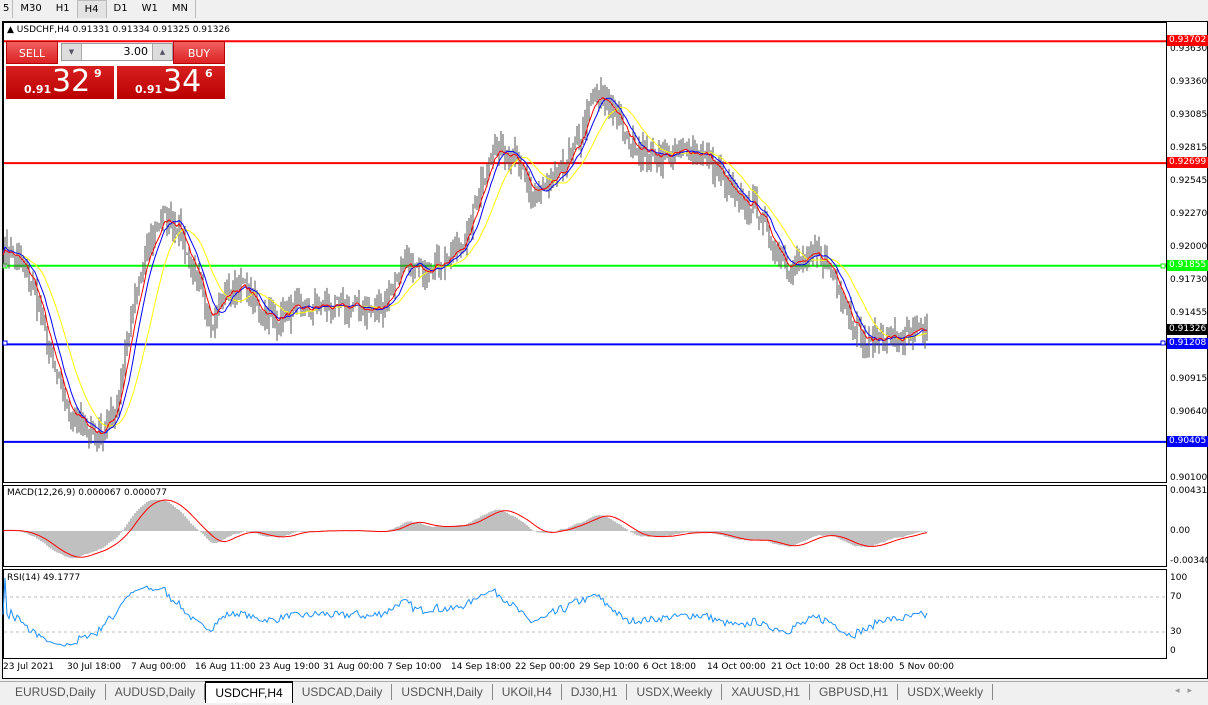 The image size is (1208, 705). What do you see at coordinates (854, 692) in the screenshot?
I see `tab-gbpusd-h1: GBPUSD,H1` at bounding box center [854, 692].